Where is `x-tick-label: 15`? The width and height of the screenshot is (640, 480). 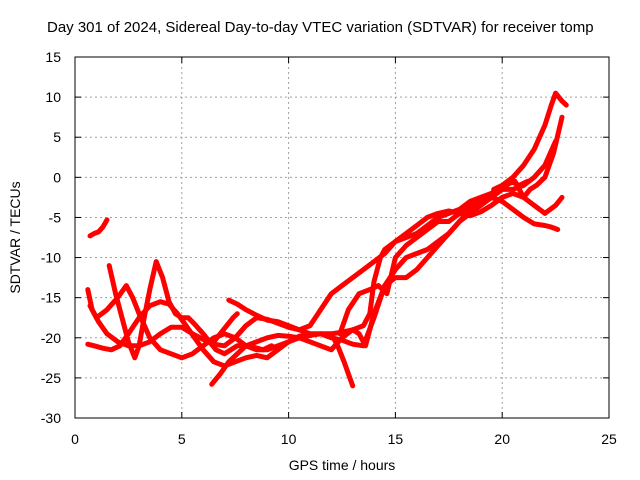
x-tick-label: 15 is located at coordinates (396, 439).